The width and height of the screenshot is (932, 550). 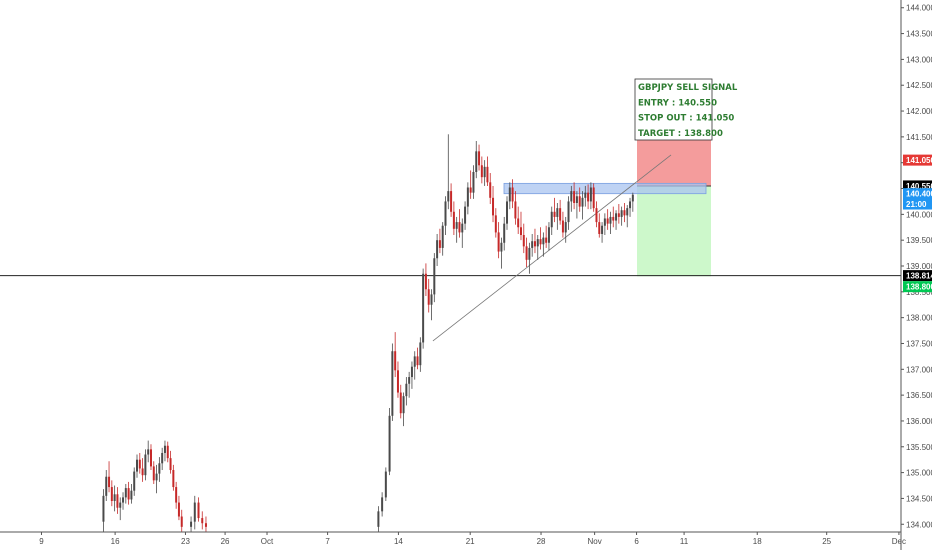 What do you see at coordinates (919, 369) in the screenshot?
I see `y-tick-label: 137.000` at bounding box center [919, 369].